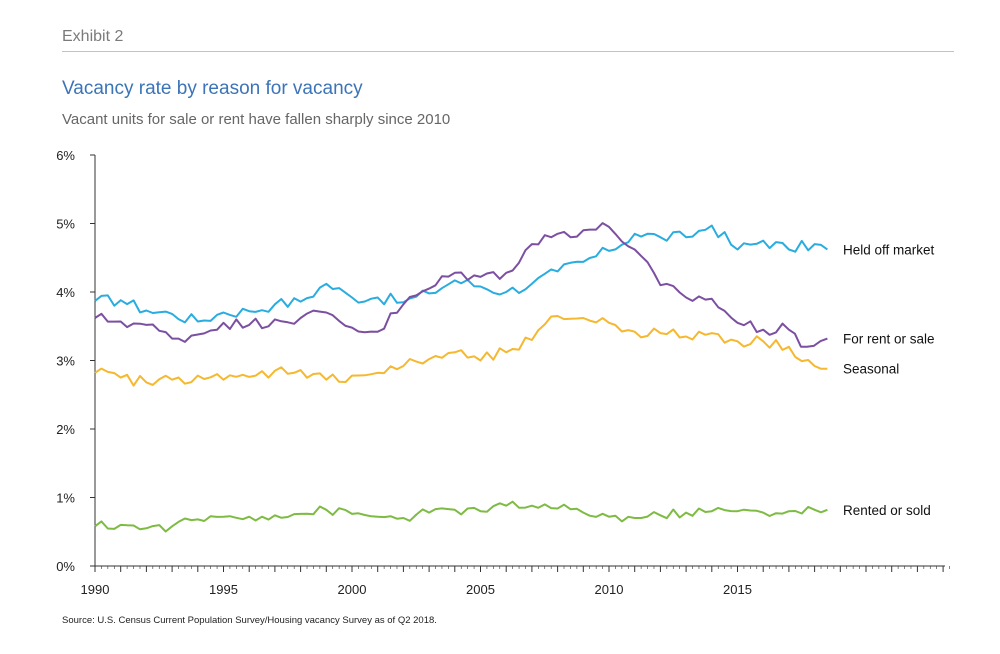 The width and height of the screenshot is (1000, 654). I want to click on series-label-rented-or-sold: Rented or sold, so click(887, 510).